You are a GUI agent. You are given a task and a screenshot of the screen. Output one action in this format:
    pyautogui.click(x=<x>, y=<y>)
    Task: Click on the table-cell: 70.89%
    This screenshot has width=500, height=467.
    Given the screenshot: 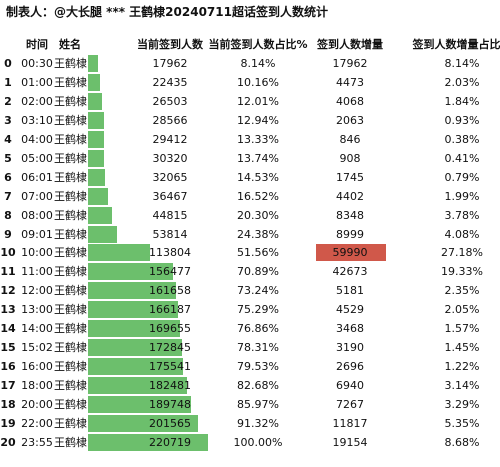 What is the action you would take?
    pyautogui.click(x=258, y=272)
    